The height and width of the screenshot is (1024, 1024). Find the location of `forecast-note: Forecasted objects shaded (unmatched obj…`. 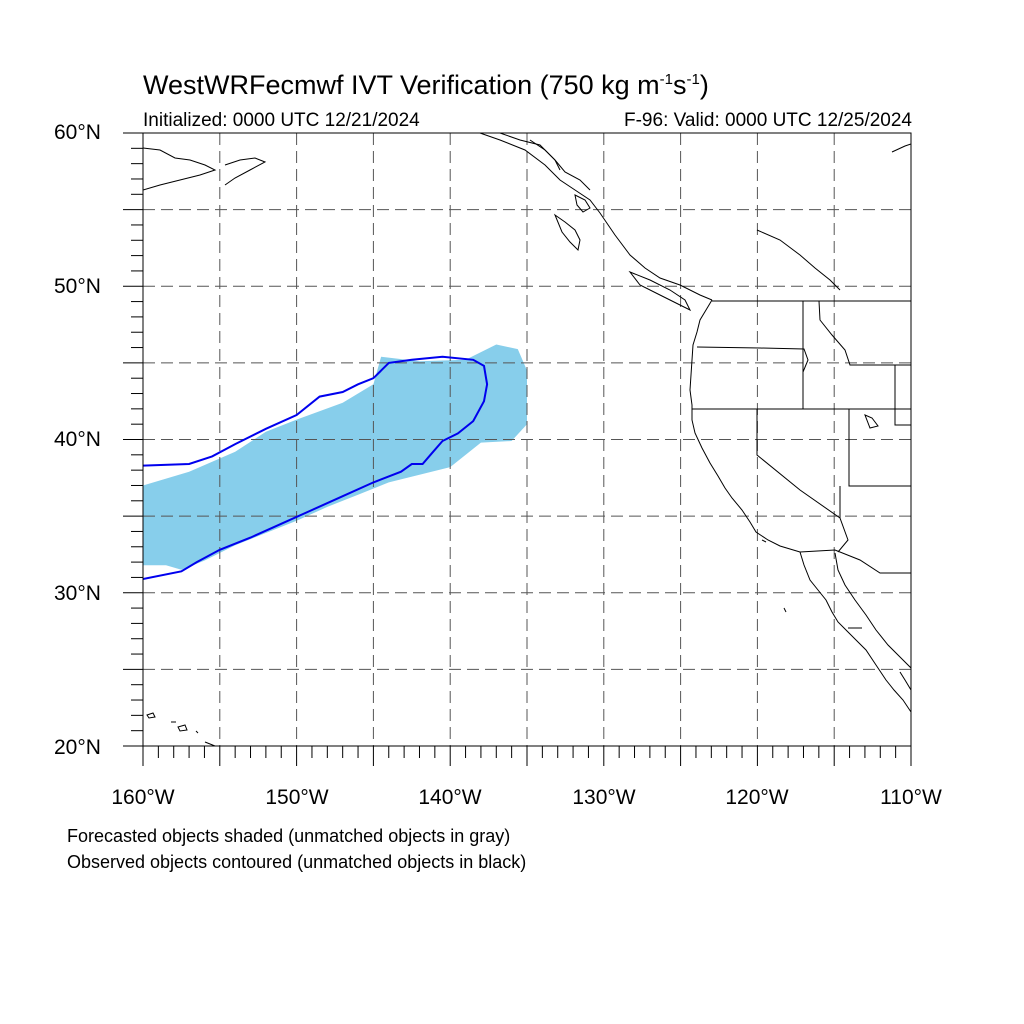

forecast-note: Forecasted objects shaded (unmatched obj… is located at coordinates (289, 836).